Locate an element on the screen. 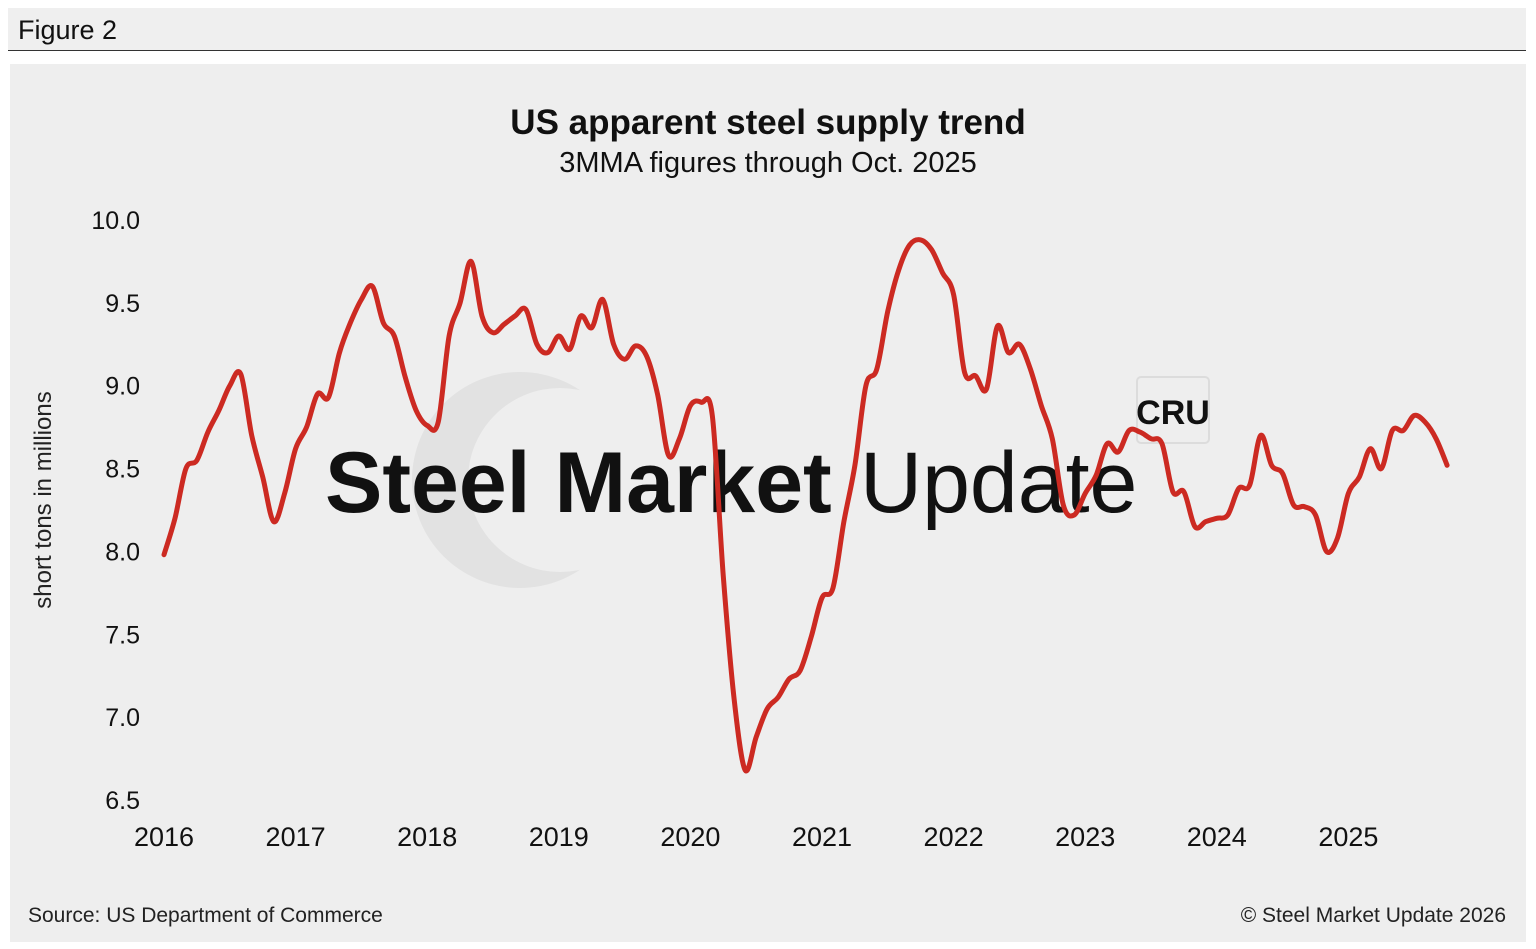  x-tick-label: 2021 is located at coordinates (822, 837).